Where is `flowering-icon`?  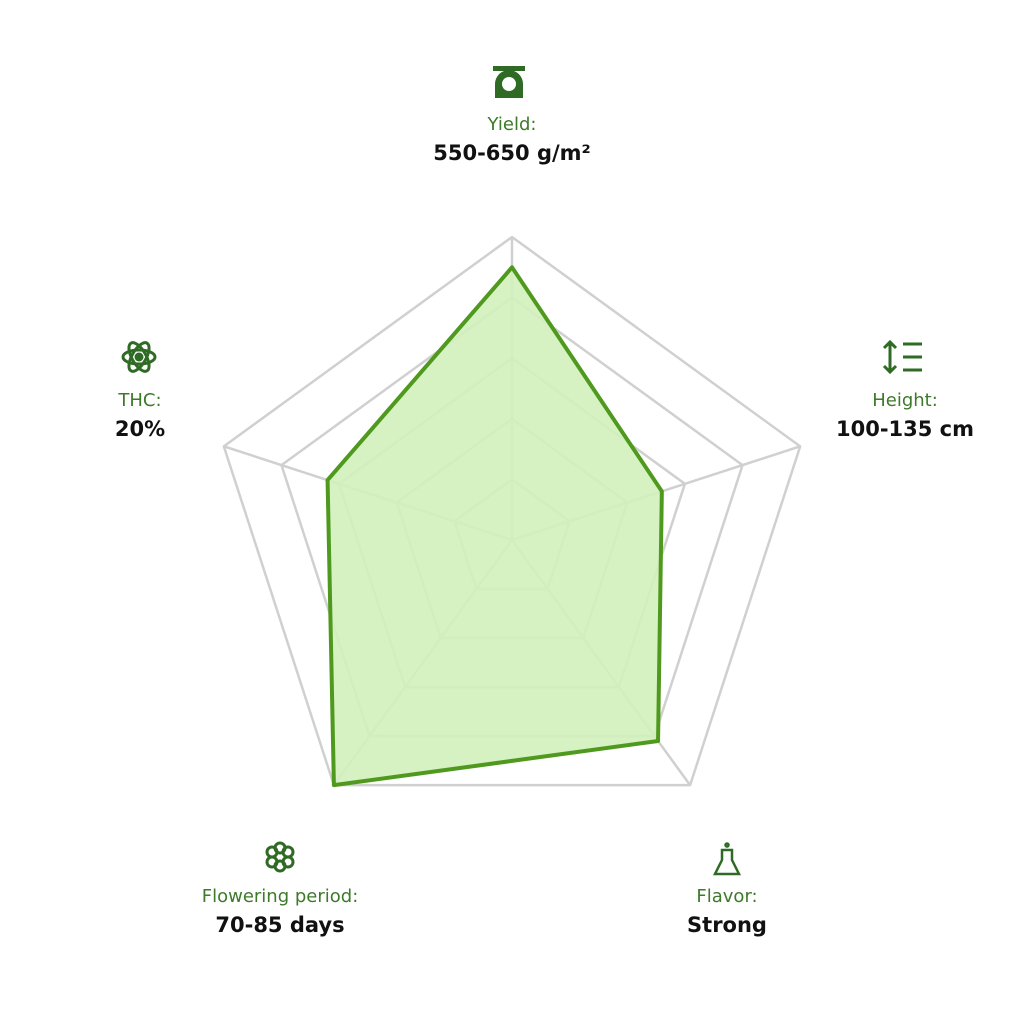 flowering-icon is located at coordinates (280, 857).